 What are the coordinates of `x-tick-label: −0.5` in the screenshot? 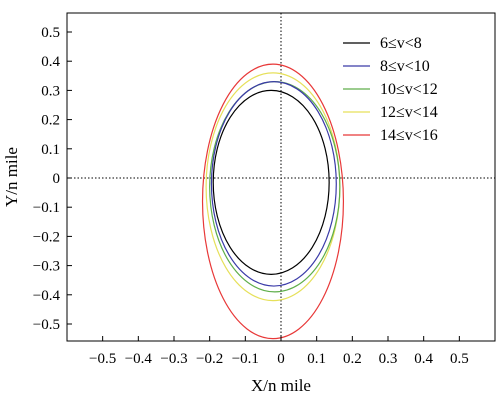 It's located at (102, 359).